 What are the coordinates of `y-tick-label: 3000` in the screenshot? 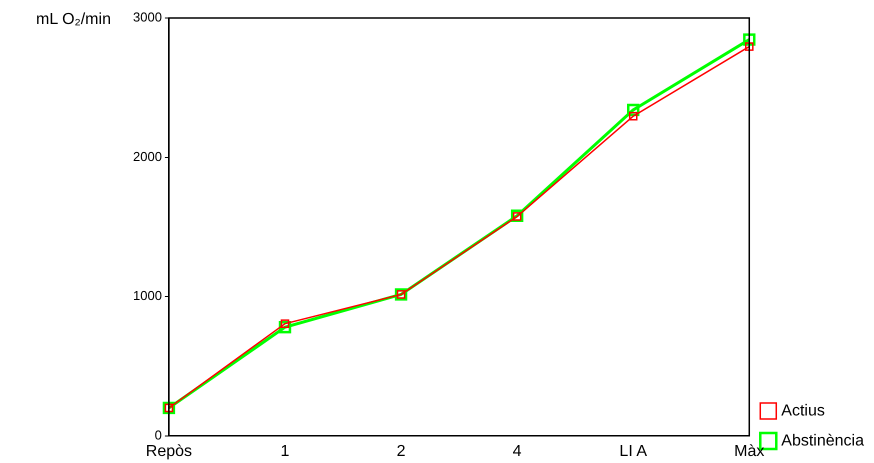 It's located at (147, 17).